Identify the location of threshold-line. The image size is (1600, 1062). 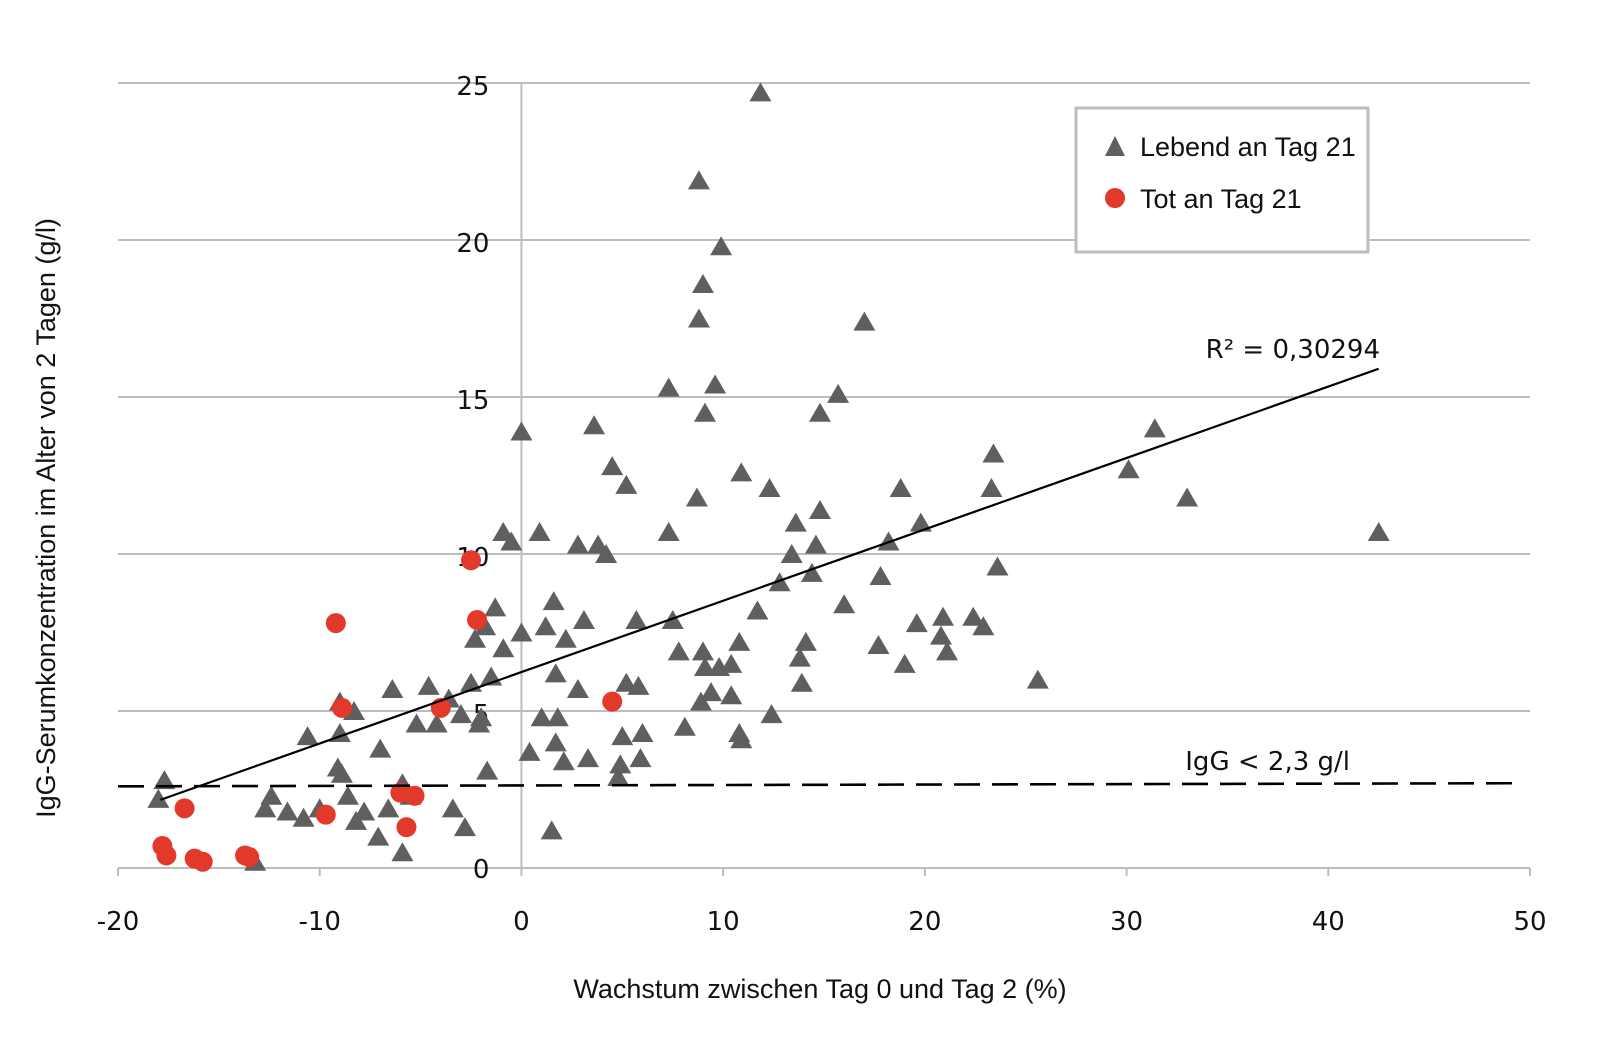
(818, 784).